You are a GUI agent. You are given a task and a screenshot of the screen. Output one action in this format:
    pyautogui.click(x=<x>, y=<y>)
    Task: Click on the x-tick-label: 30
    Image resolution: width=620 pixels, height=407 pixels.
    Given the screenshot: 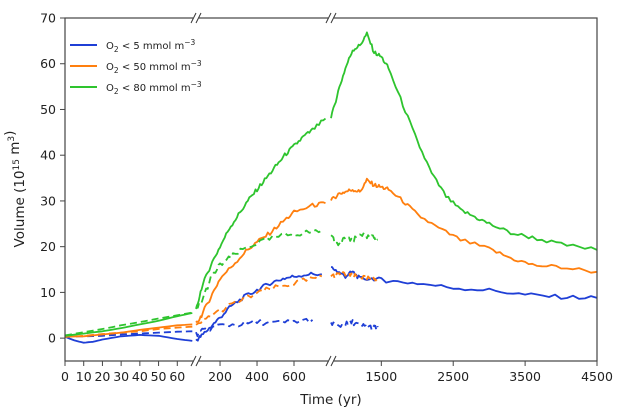 What is the action you would take?
    pyautogui.click(x=121, y=376)
    